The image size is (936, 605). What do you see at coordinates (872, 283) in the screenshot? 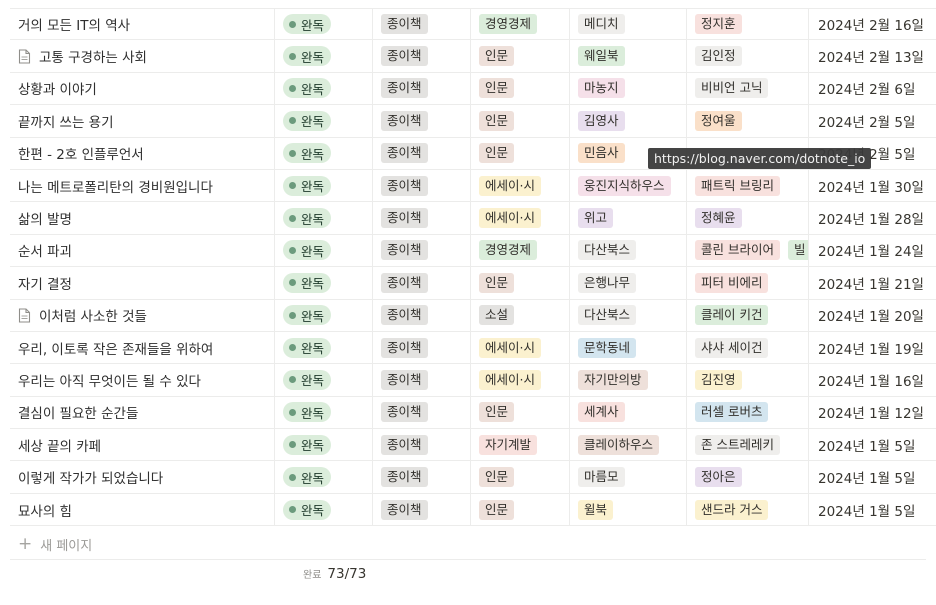
I see `date-cell: 2024년 1월 21일` at bounding box center [872, 283].